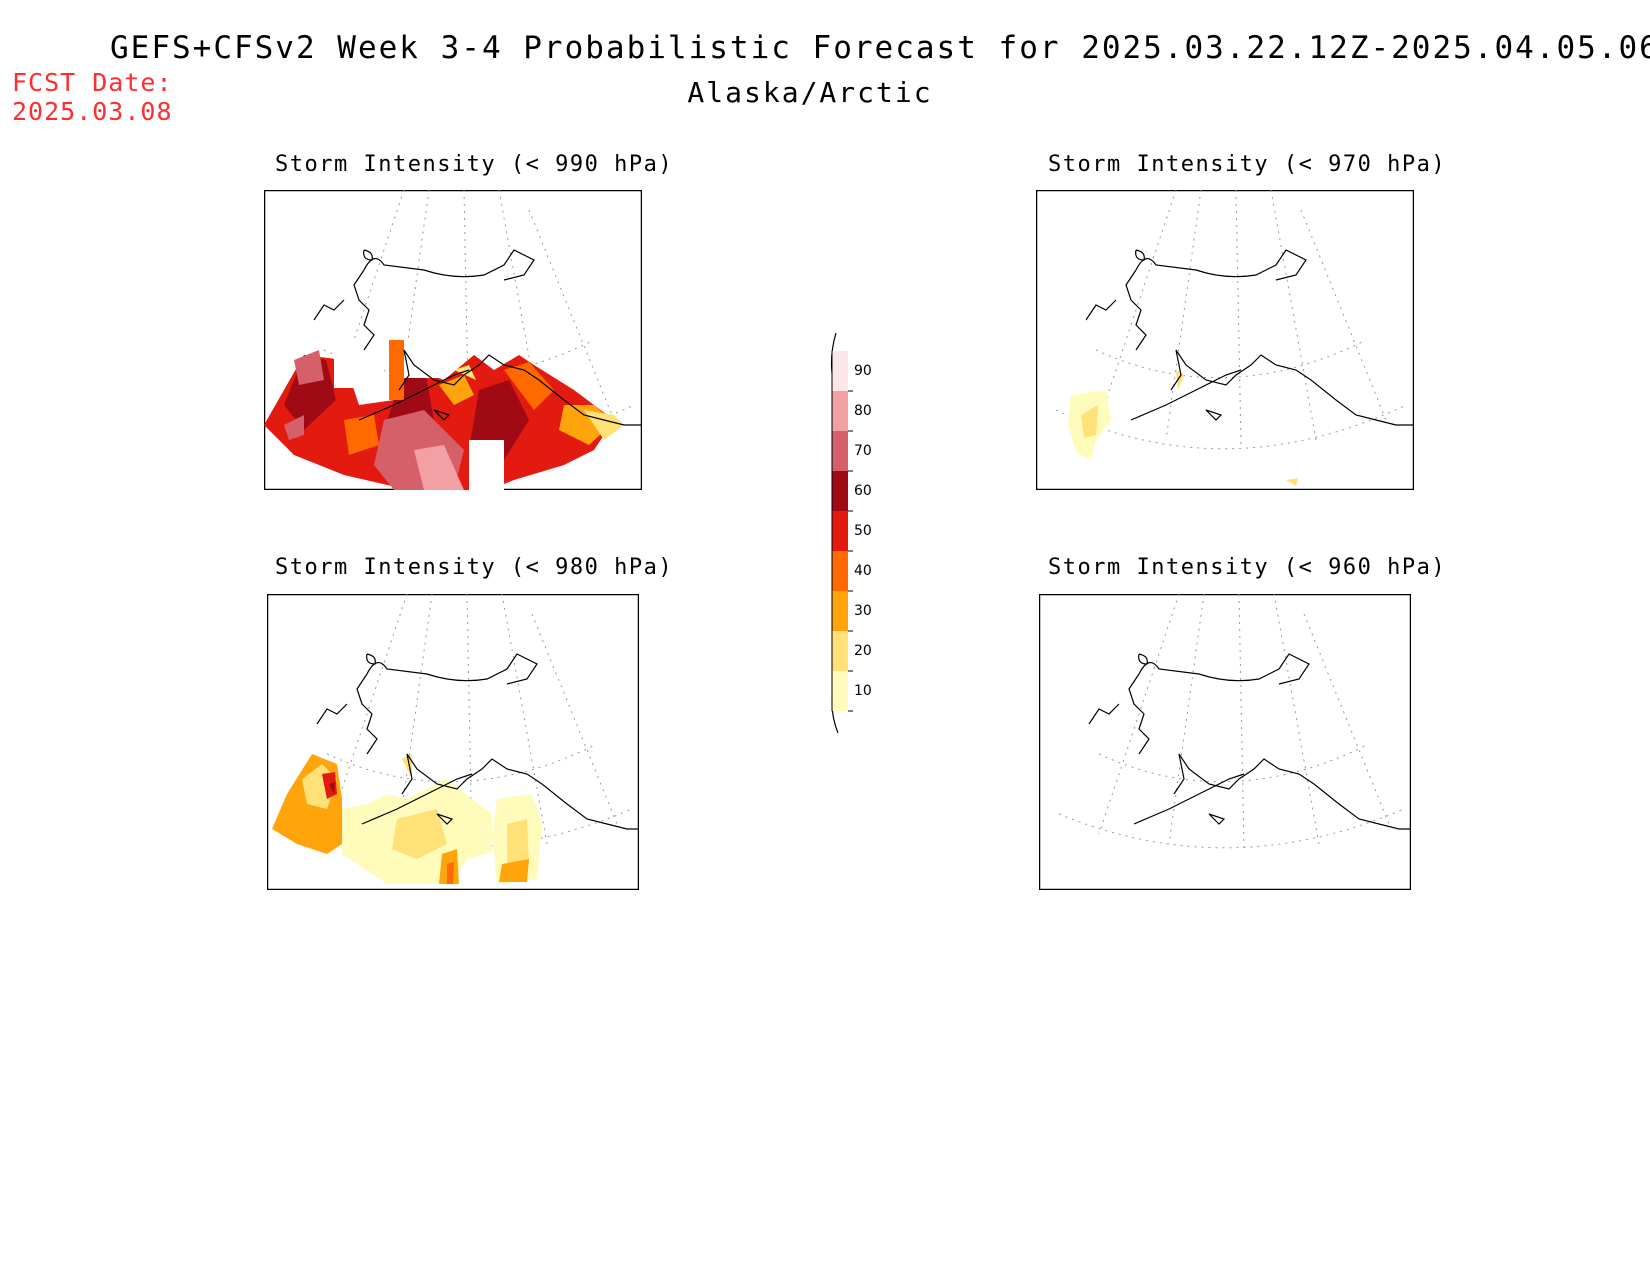  I want to click on forecast-date-value: 2025.03.08, so click(92, 111).